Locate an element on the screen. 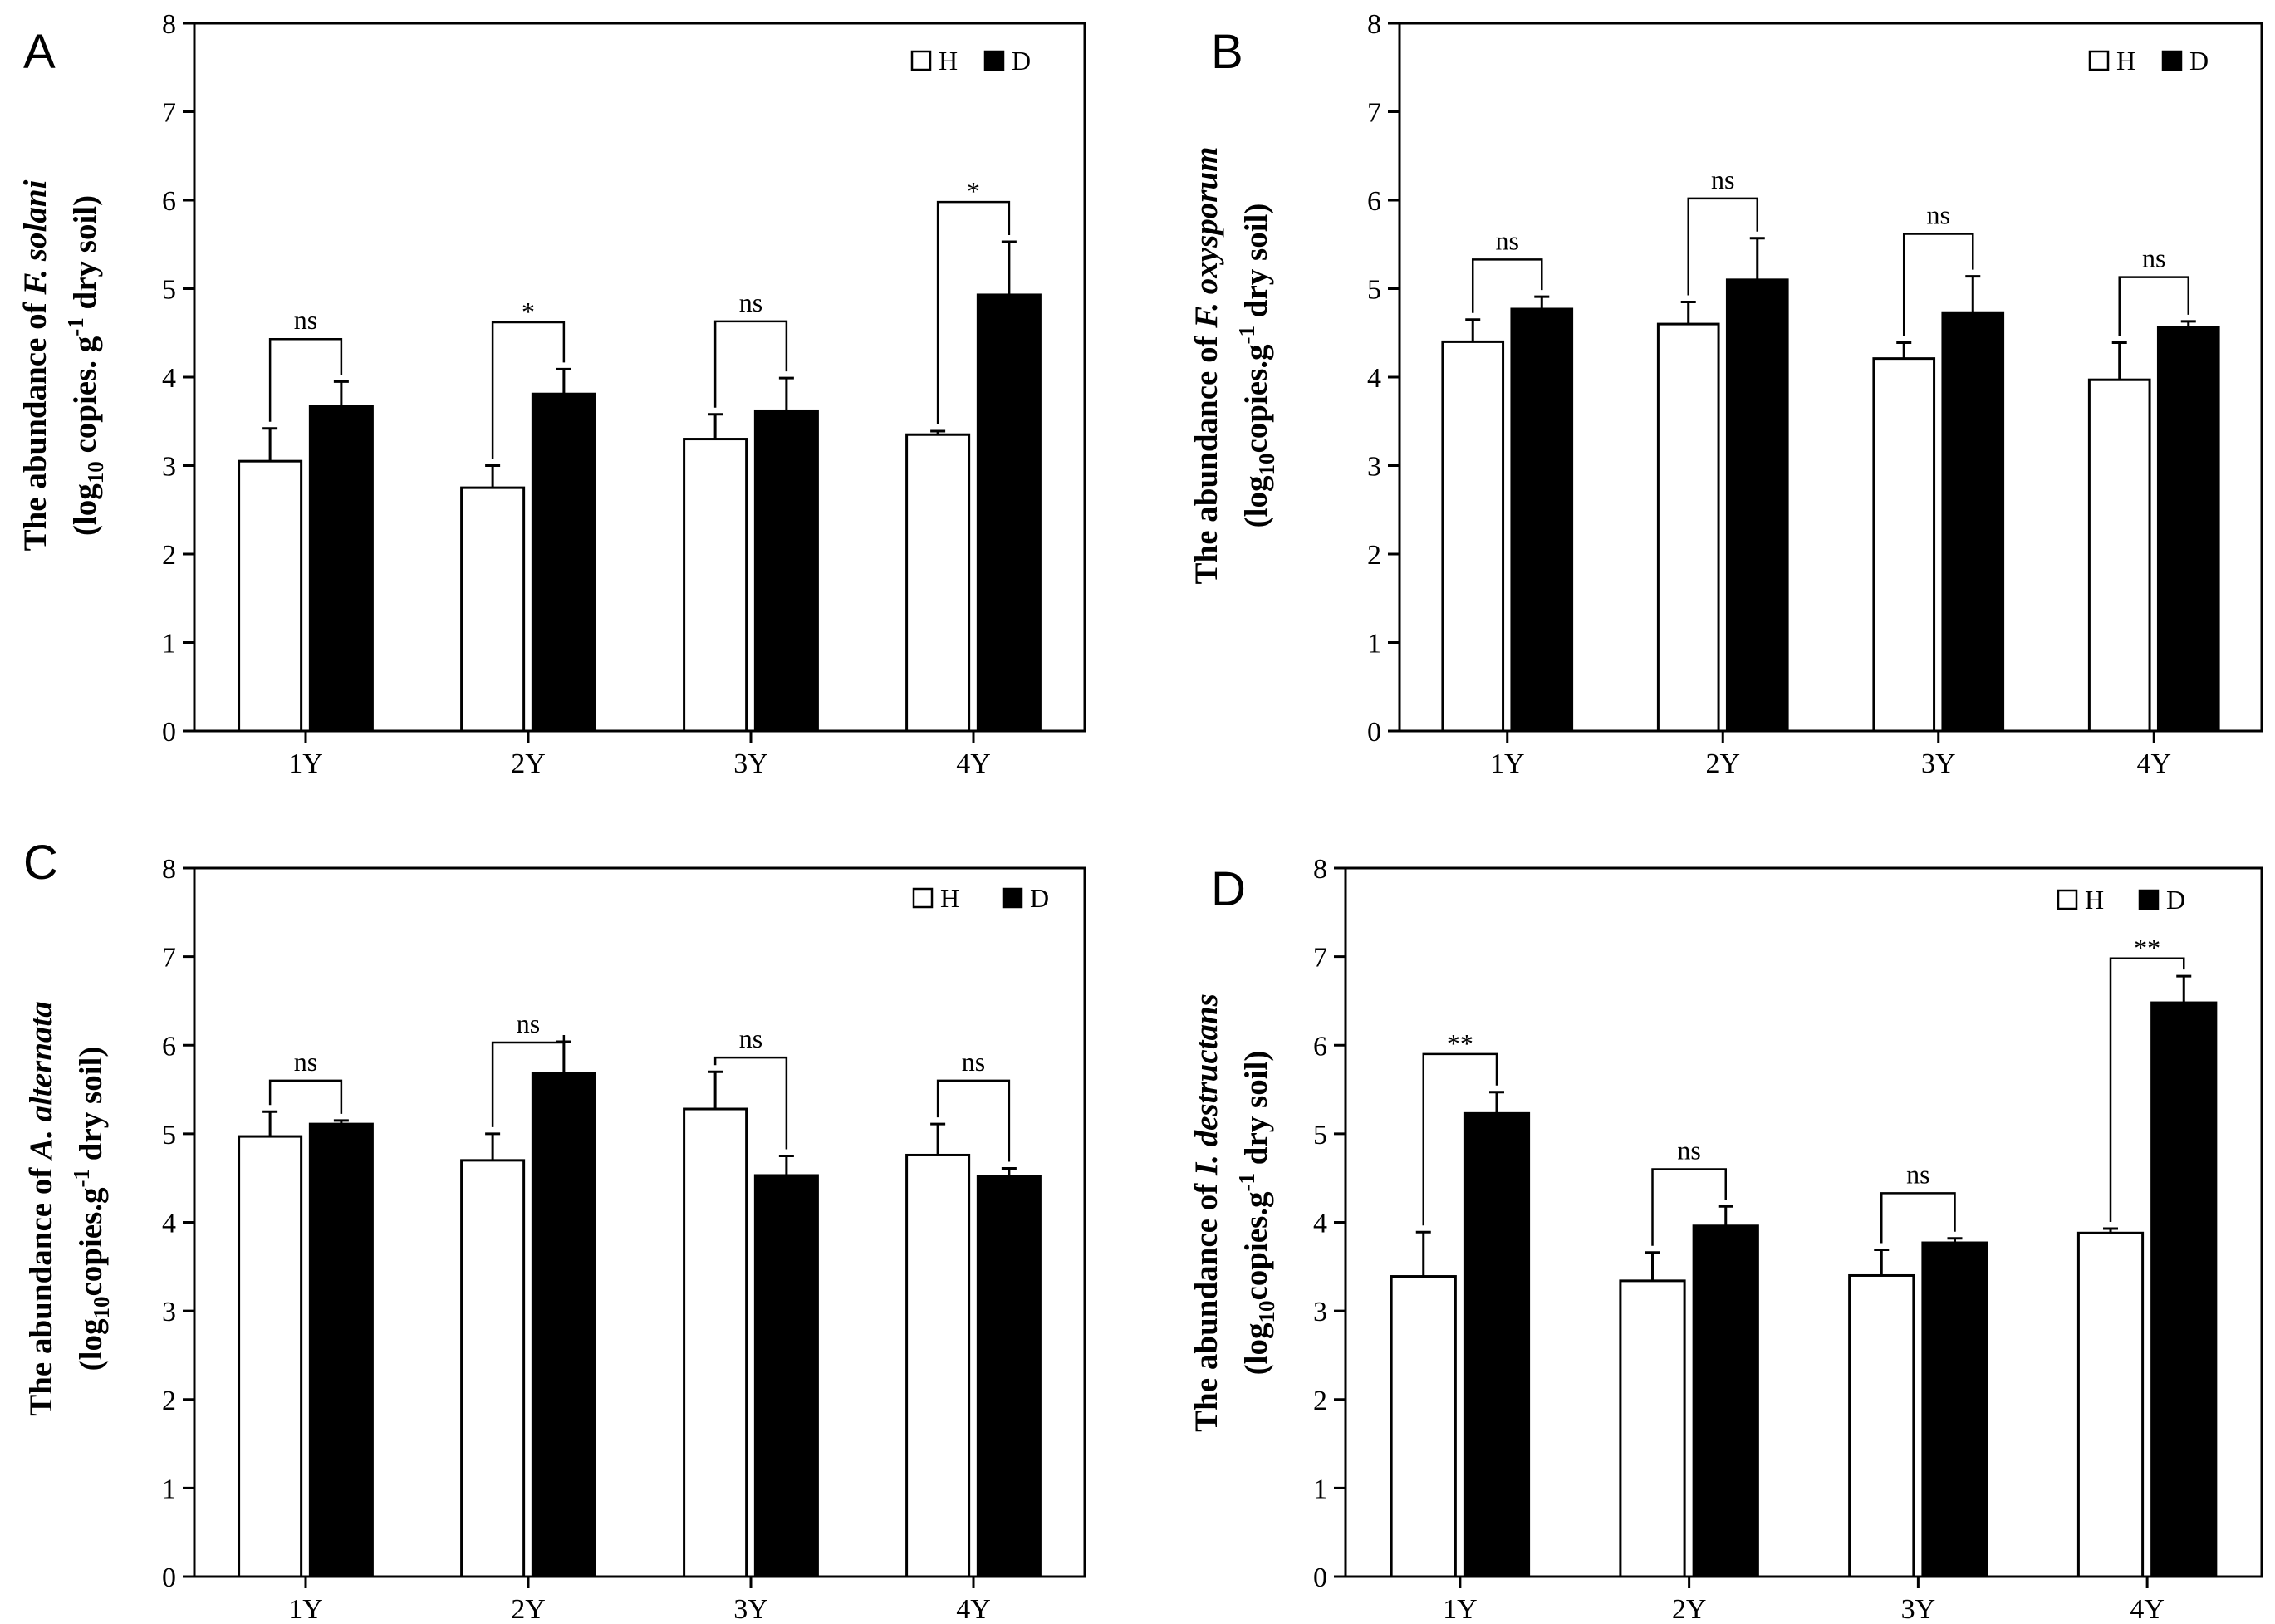 This screenshot has height=1624, width=2275. panel-letter-a: A is located at coordinates (39, 52).